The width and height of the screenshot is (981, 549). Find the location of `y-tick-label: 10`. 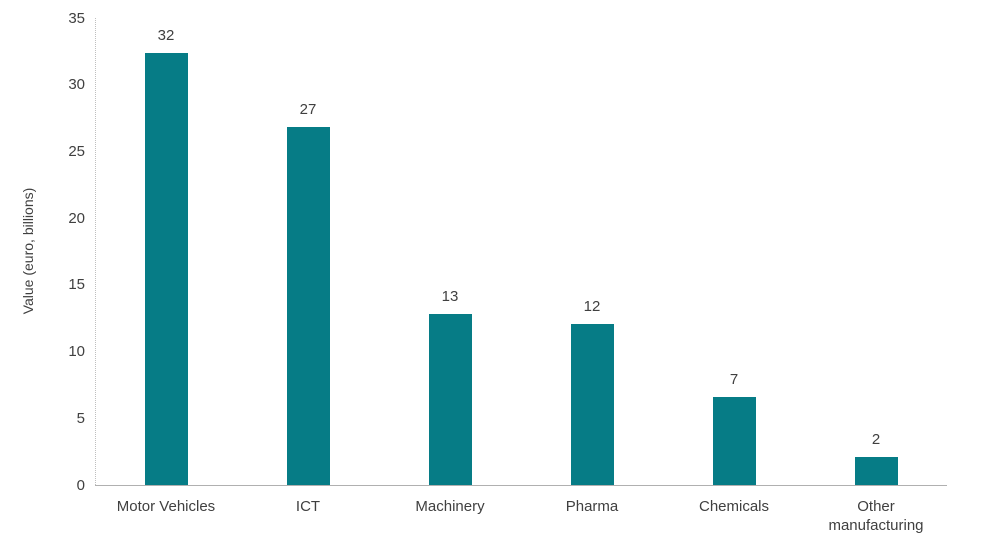

y-tick-label: 10 is located at coordinates (76, 352).